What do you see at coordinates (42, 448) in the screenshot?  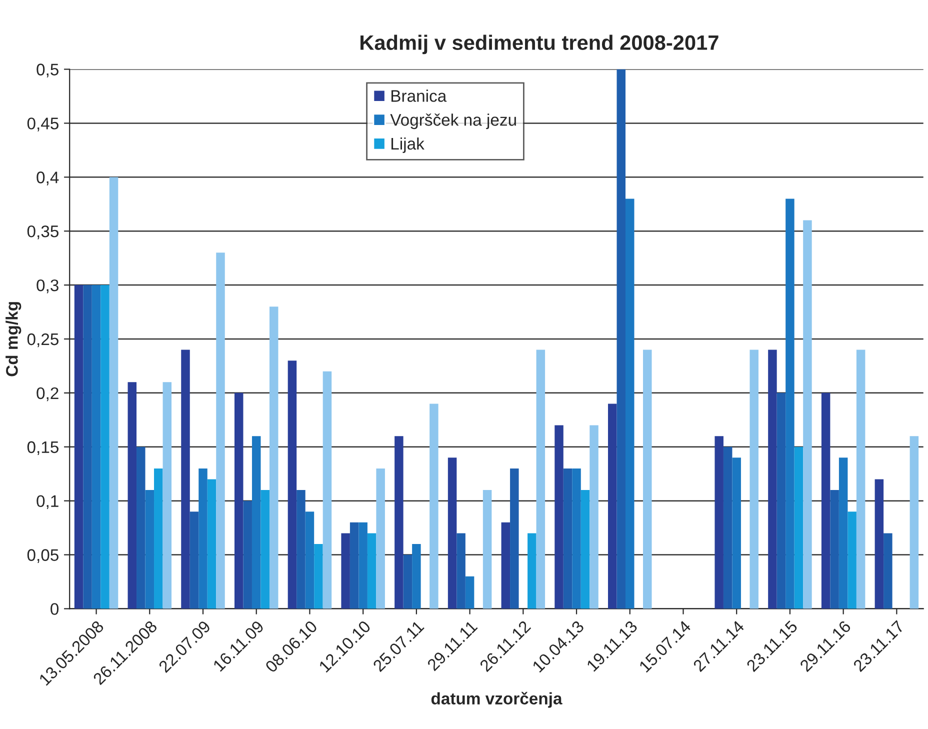 I see `y-tick-label: 0,15` at bounding box center [42, 448].